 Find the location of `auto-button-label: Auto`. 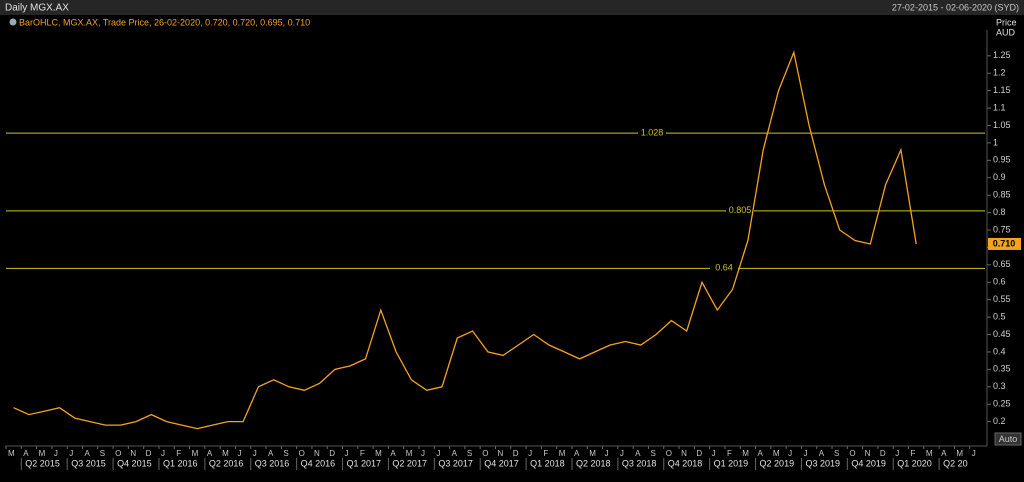

auto-button-label: Auto is located at coordinates (1008, 439).